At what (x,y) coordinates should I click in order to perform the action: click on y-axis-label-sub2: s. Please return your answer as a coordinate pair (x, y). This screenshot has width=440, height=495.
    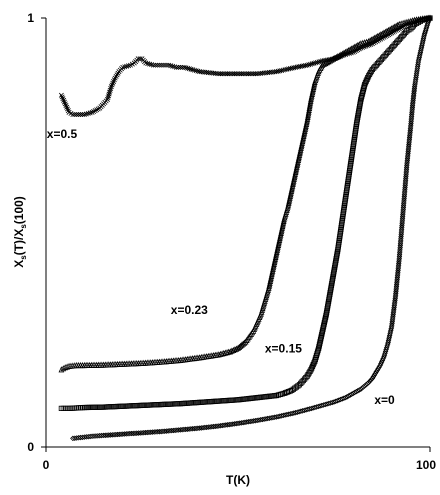
    Looking at the image, I should click on (23, 226).